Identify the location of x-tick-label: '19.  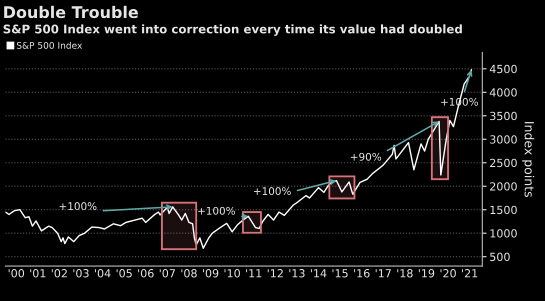
(426, 273).